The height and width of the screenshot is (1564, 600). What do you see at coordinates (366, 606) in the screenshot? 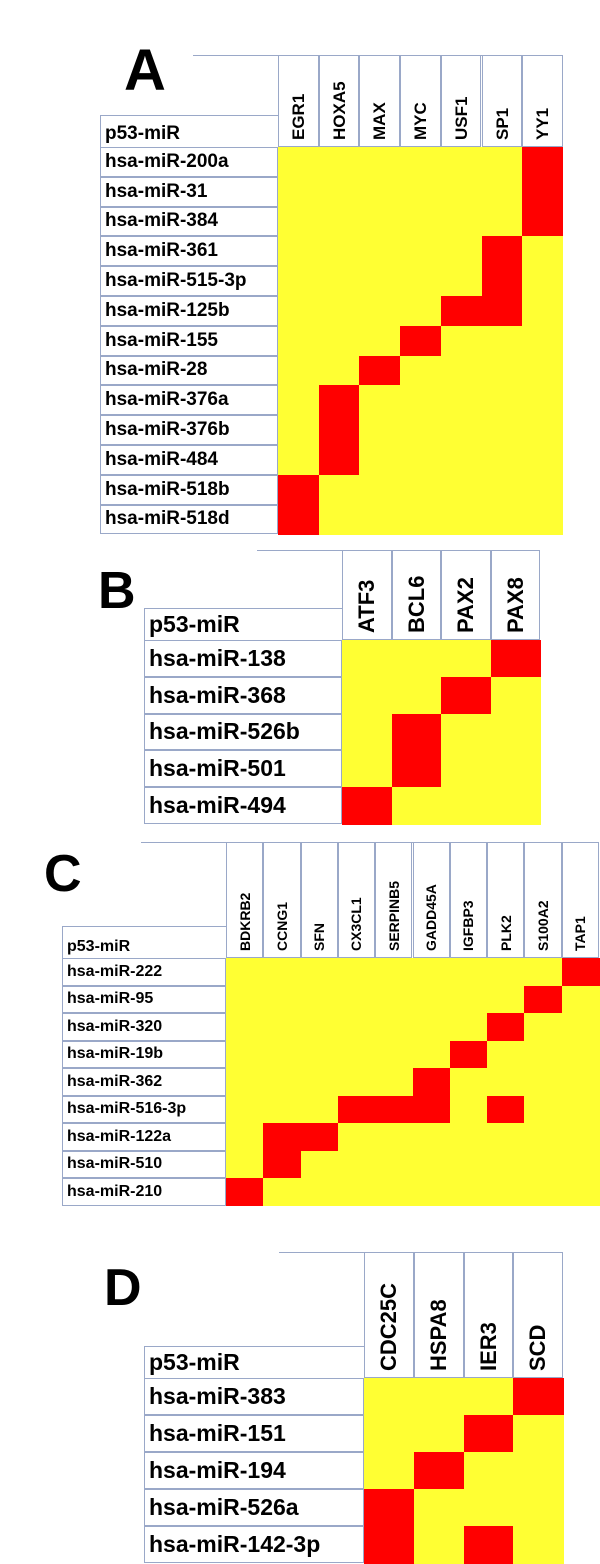
I see `panel-b-col-label: ATF3` at bounding box center [366, 606].